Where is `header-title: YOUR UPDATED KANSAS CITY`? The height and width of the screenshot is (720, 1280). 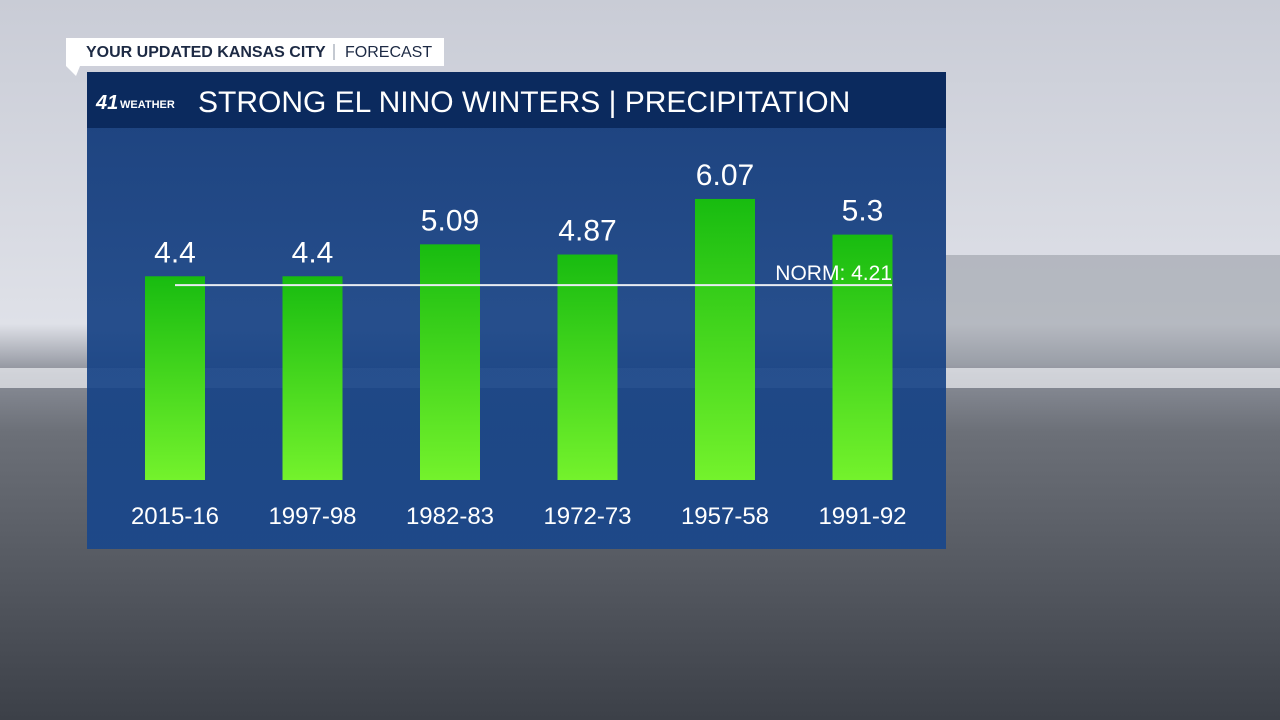
header-title: YOUR UPDATED KANSAS CITY is located at coordinates (206, 52).